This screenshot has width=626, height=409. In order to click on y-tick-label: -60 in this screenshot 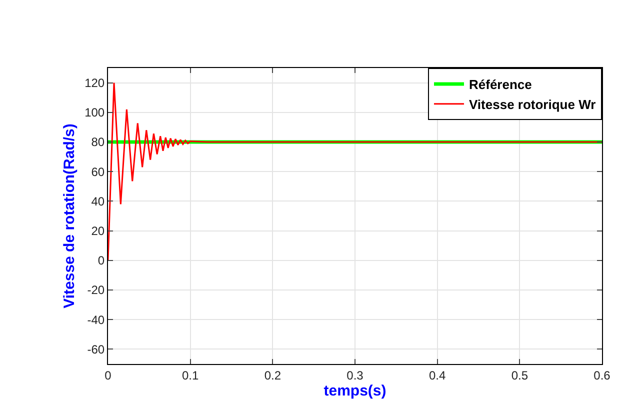, I will do `click(96, 349)`.